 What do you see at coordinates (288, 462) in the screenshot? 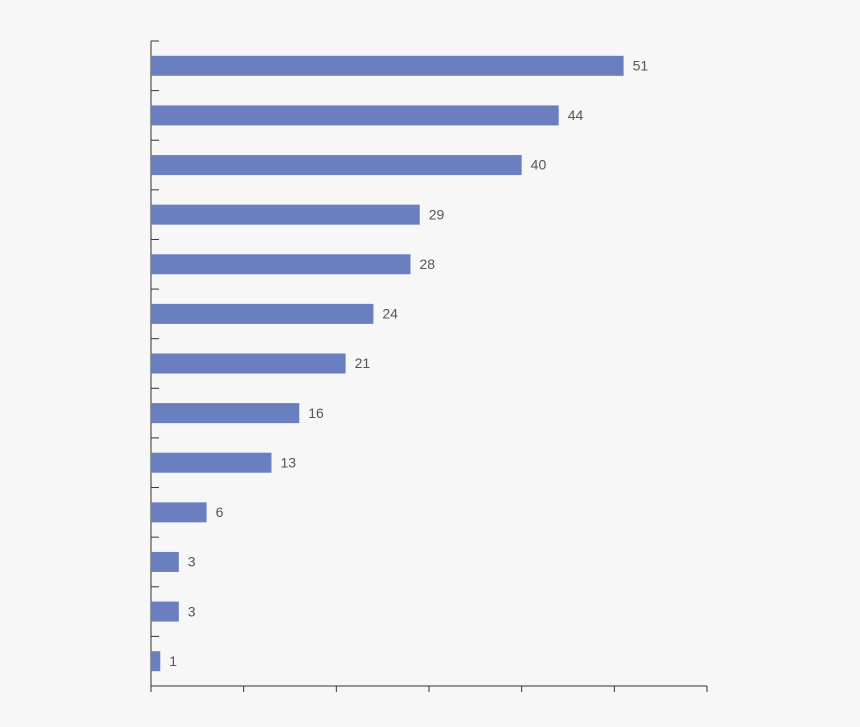
I see `value-label: 13` at bounding box center [288, 462].